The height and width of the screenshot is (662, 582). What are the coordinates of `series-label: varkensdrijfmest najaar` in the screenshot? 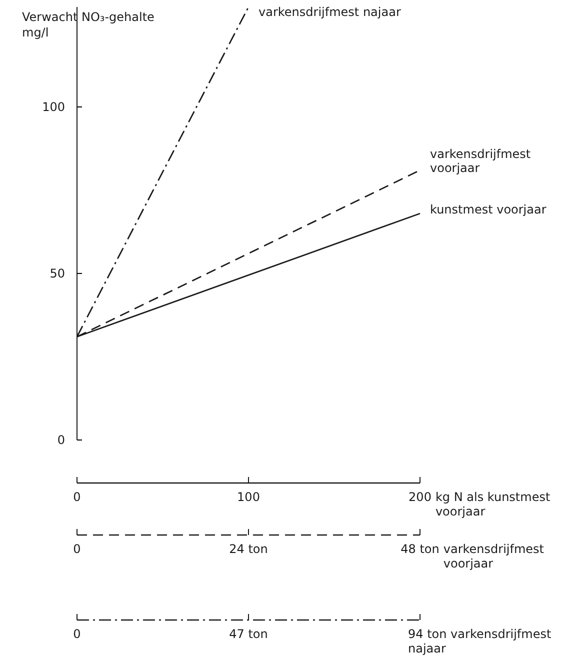 It's located at (329, 12).